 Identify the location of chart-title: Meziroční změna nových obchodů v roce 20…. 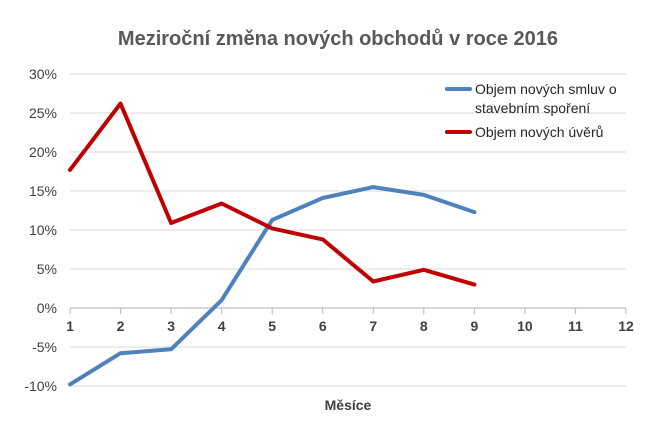
(338, 39).